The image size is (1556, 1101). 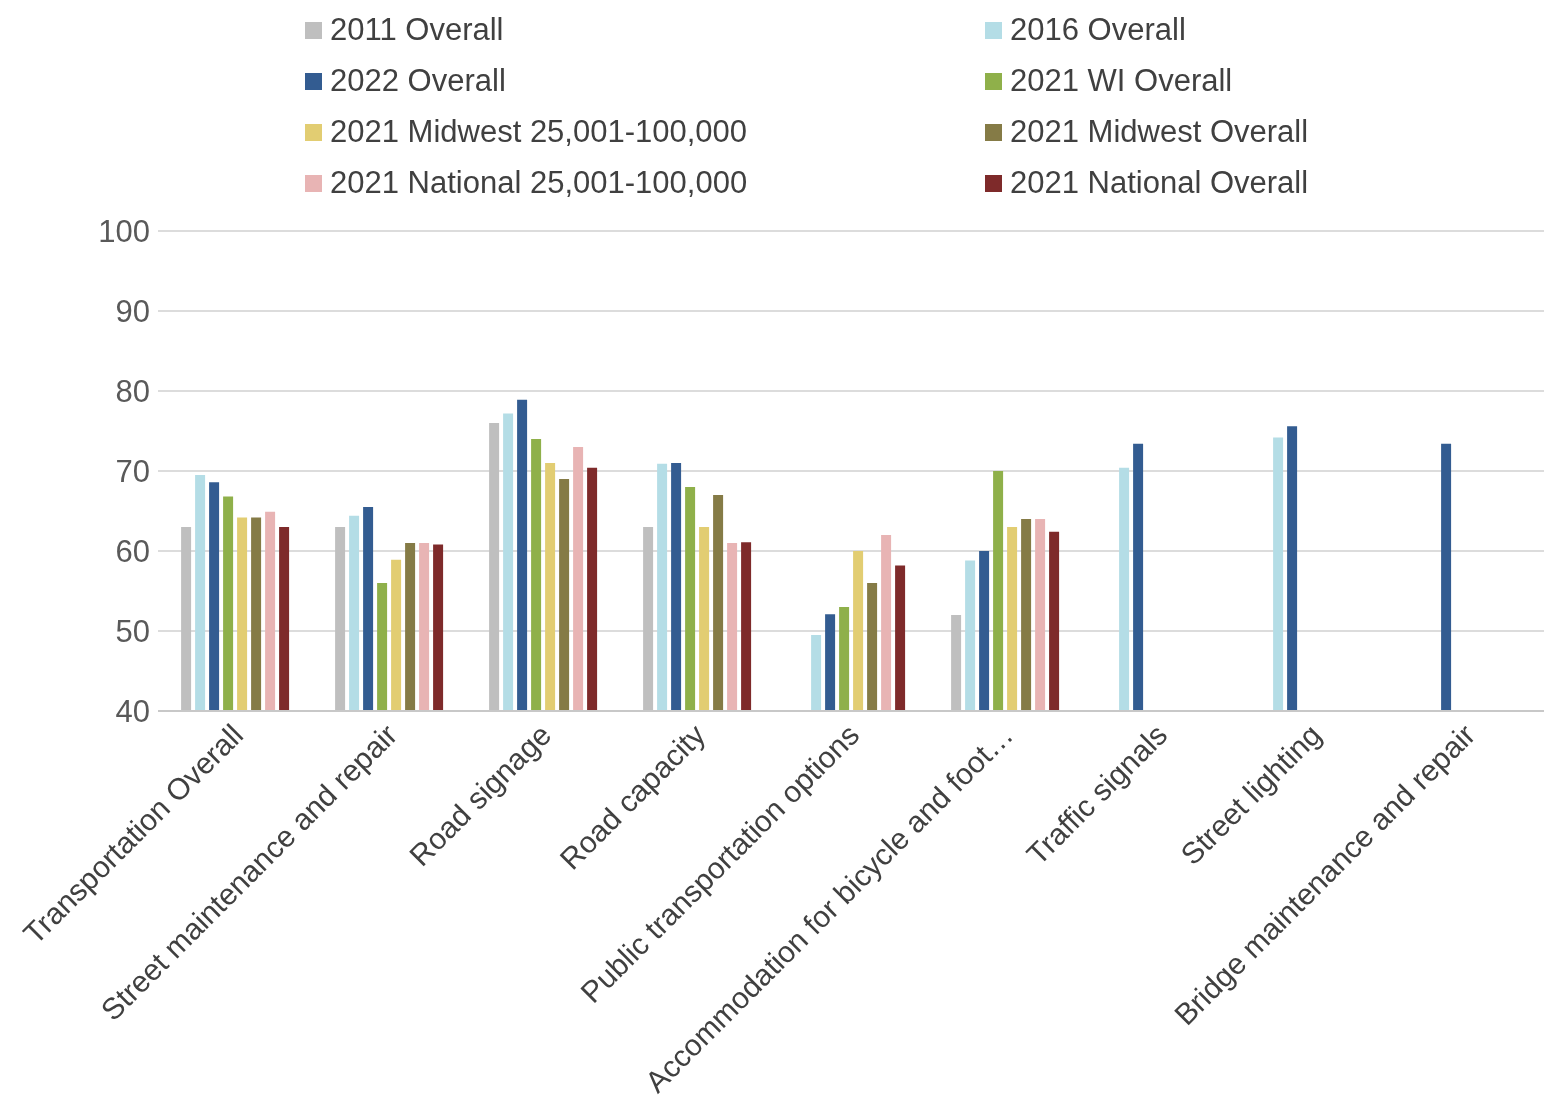 I want to click on y-tick-label: 80, so click(x=132, y=392).